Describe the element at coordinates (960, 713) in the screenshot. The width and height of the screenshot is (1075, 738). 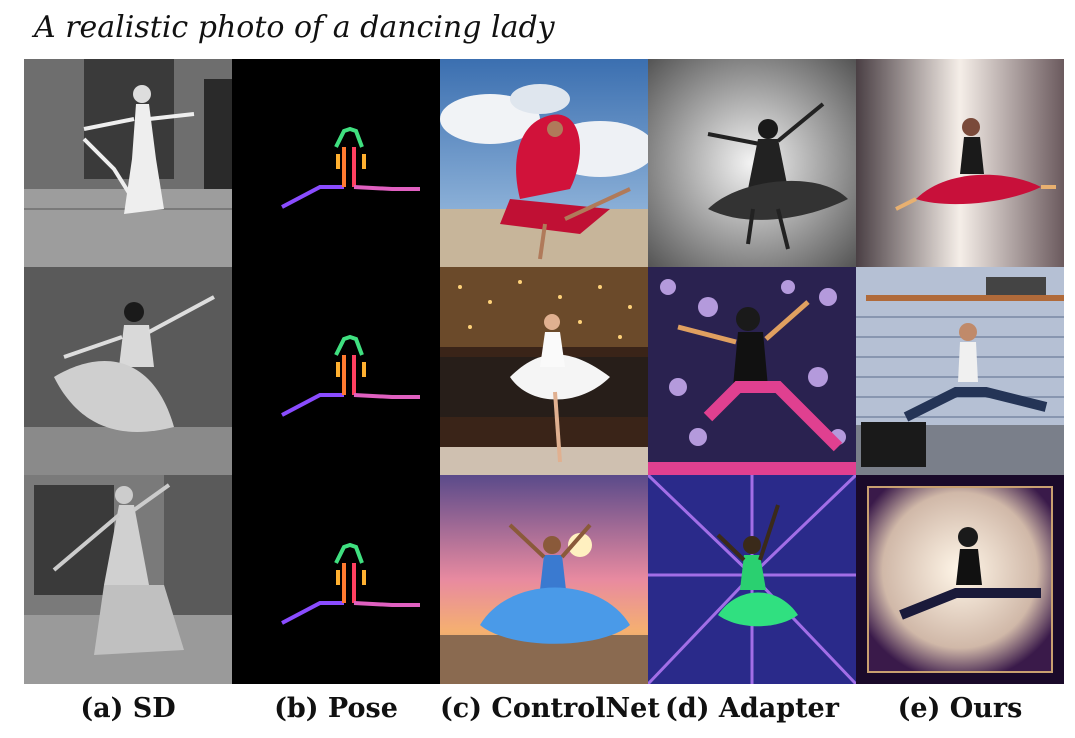
I see `column-label-ours: (e) Ours` at that location.